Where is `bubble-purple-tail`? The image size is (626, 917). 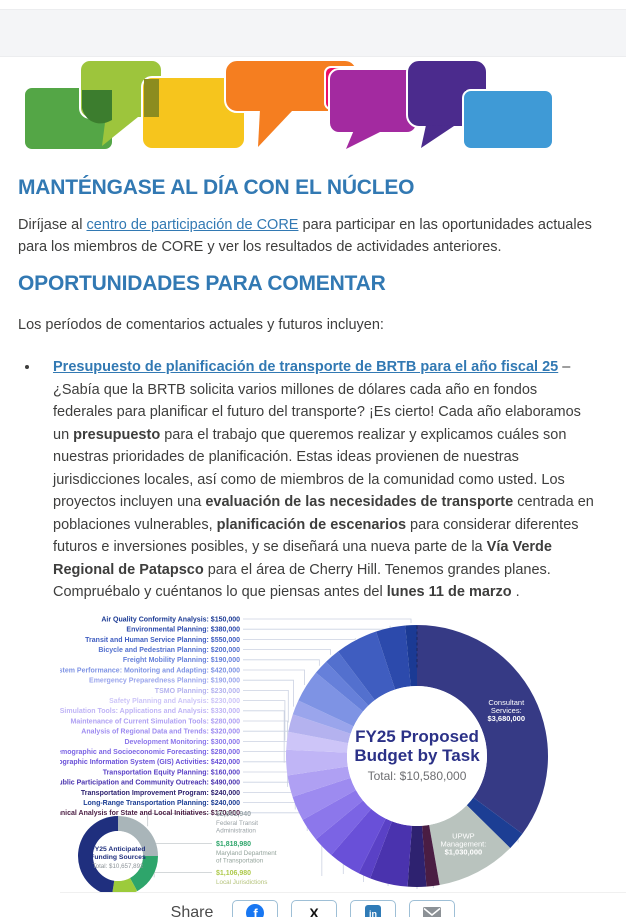 bubble-purple-tail is located at coordinates (437, 136).